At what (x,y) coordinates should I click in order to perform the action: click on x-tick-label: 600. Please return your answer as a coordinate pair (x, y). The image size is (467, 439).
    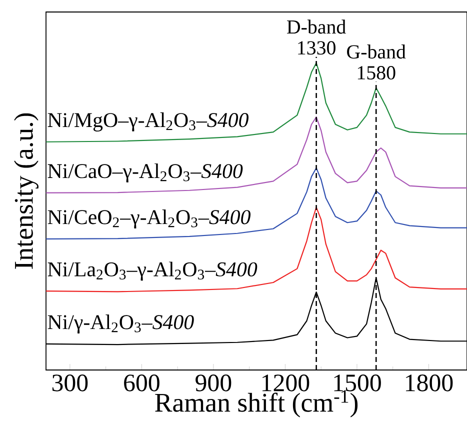
    Looking at the image, I should click on (142, 383).